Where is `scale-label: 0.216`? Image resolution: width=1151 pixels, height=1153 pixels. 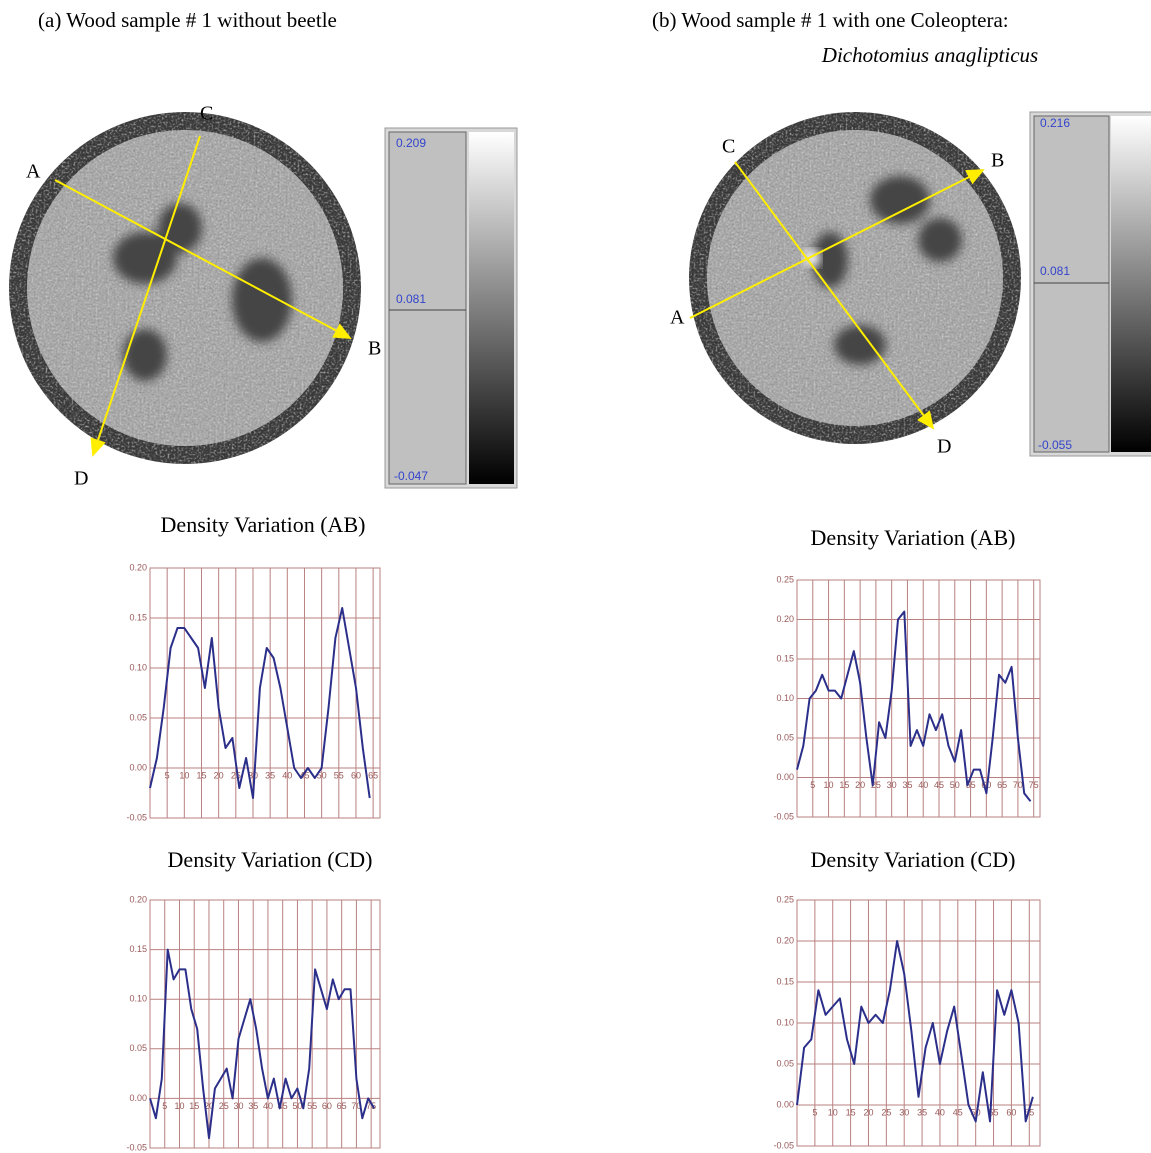 scale-label: 0.216 is located at coordinates (1055, 123).